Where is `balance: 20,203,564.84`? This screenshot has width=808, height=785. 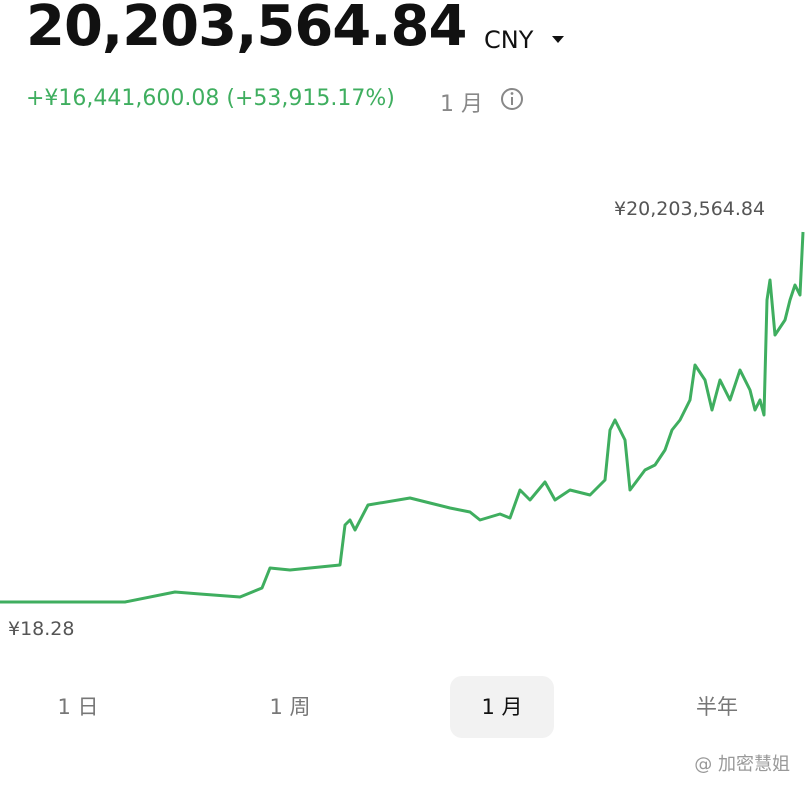
balance: 20,203,564.84 is located at coordinates (246, 29).